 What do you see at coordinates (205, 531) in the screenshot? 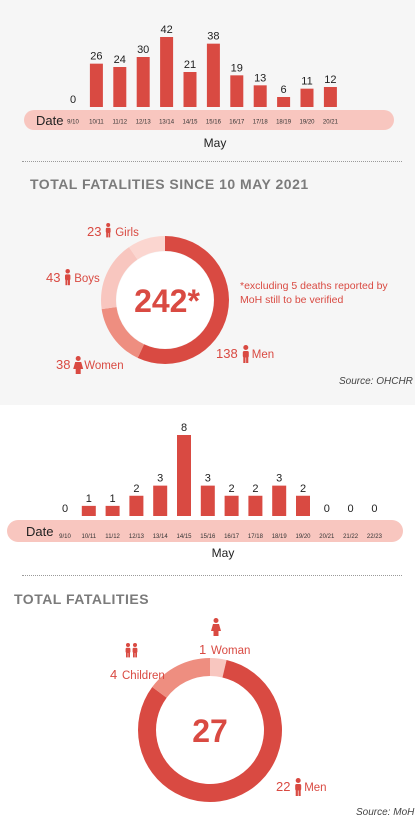
I see `date-strip` at bounding box center [205, 531].